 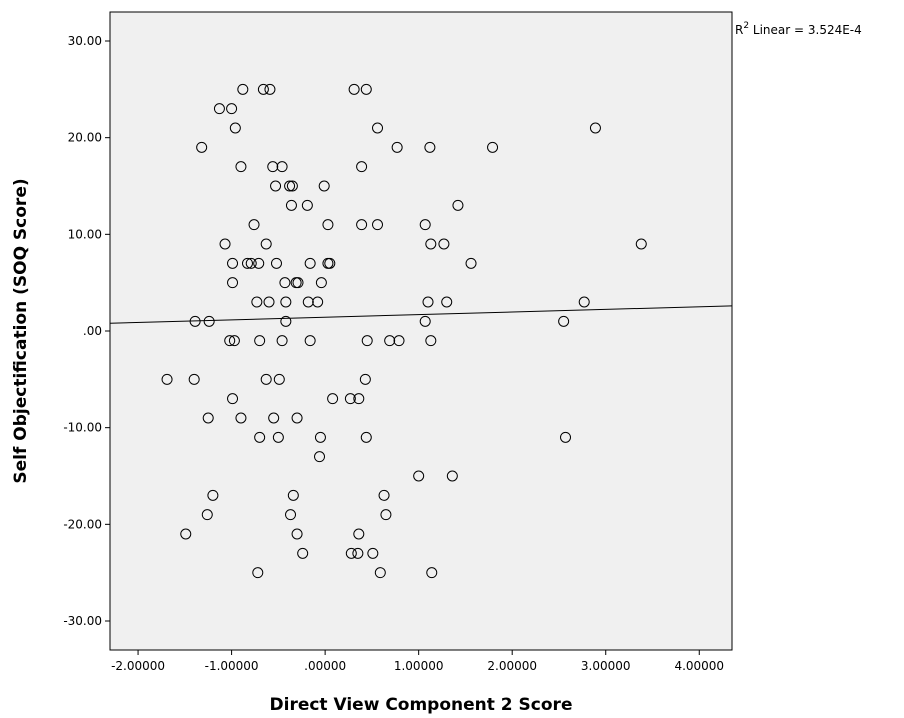 What do you see at coordinates (699, 666) in the screenshot?
I see `x-tick-label: 4.00000` at bounding box center [699, 666].